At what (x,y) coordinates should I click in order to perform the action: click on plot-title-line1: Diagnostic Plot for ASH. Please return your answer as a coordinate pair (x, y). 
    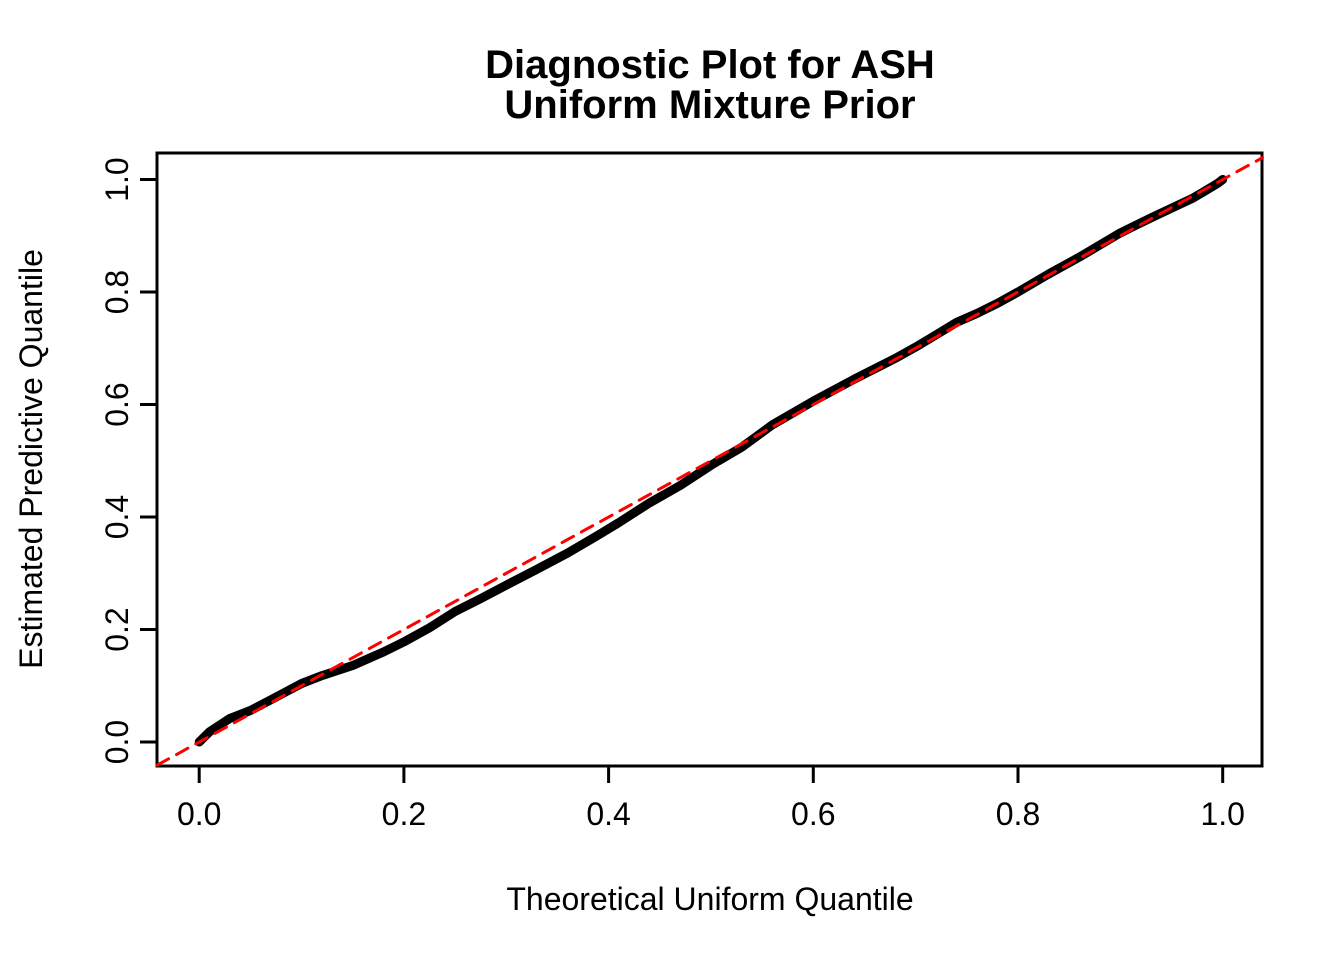
    Looking at the image, I should click on (710, 65).